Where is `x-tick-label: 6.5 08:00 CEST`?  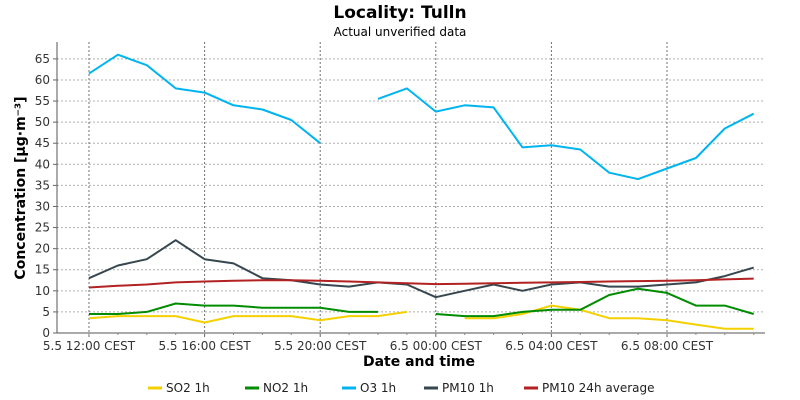
x-tick-label: 6.5 08:00 CEST is located at coordinates (667, 346).